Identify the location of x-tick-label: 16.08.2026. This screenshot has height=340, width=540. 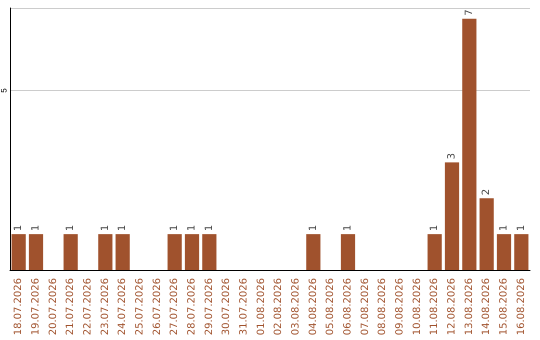
(521, 307).